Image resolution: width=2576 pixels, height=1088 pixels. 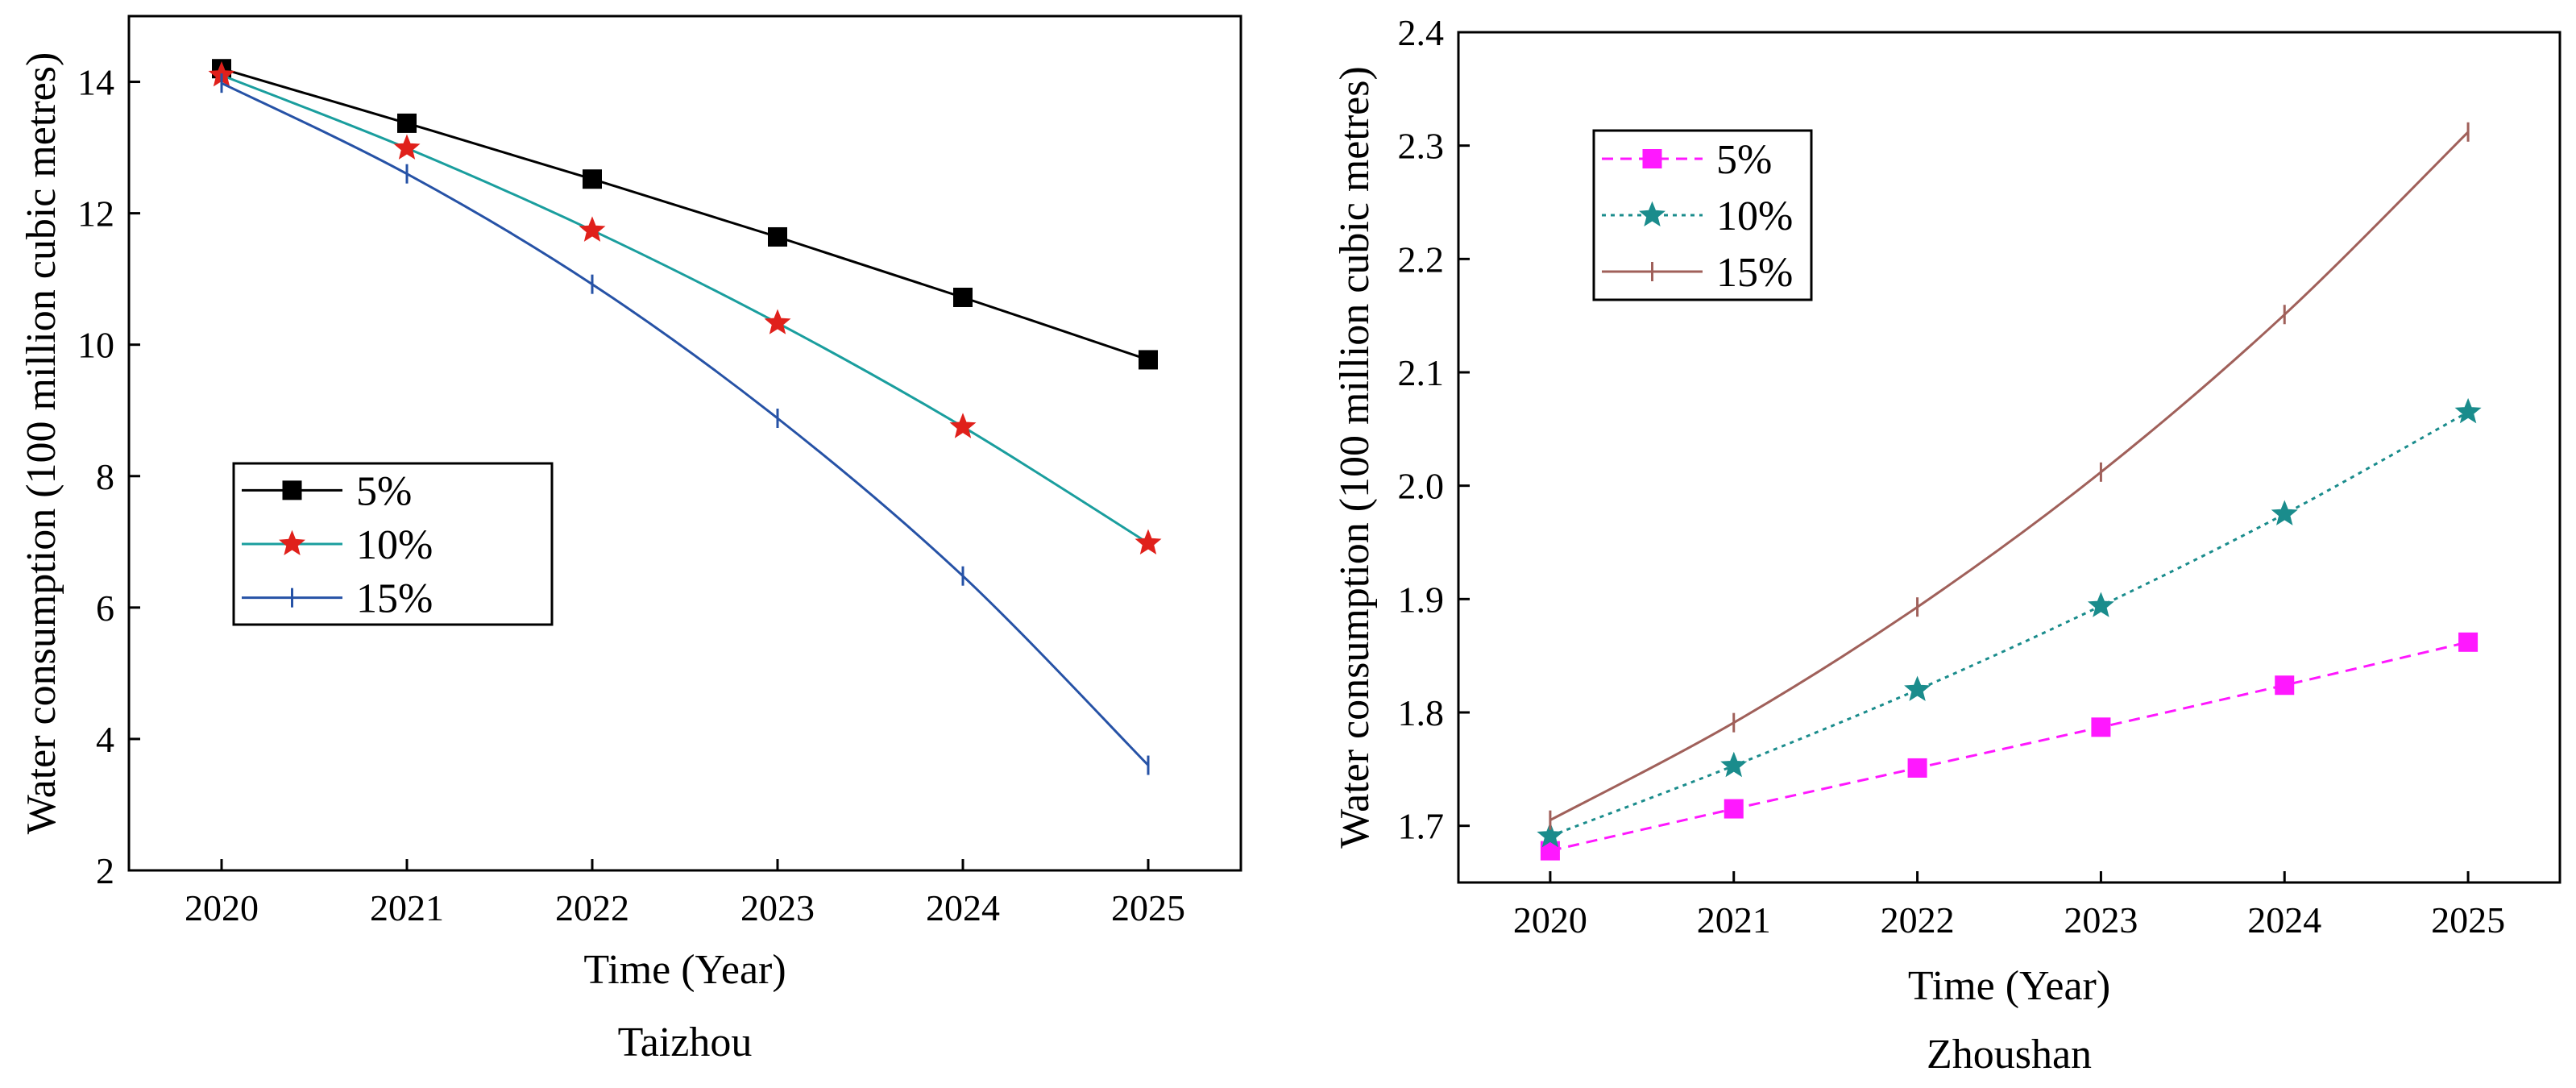 I want to click on y-tick-label: 1.9, so click(x=1421, y=599).